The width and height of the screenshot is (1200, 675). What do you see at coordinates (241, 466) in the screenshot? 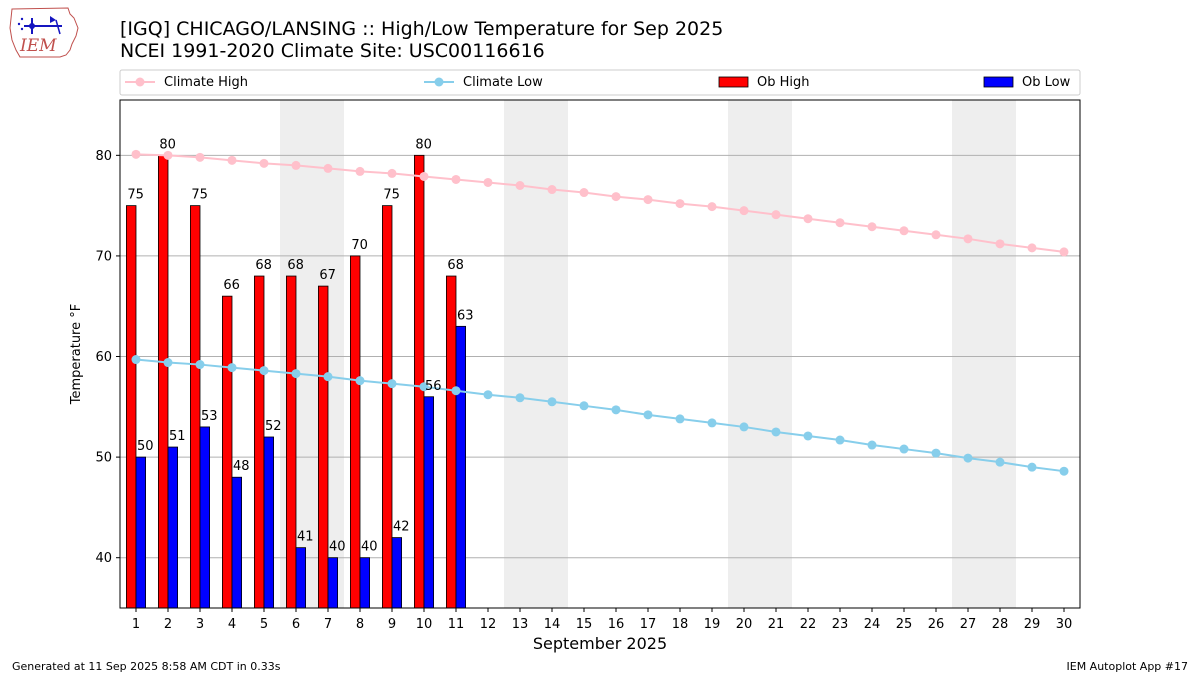
I see `label-ob-low: 48` at bounding box center [241, 466].